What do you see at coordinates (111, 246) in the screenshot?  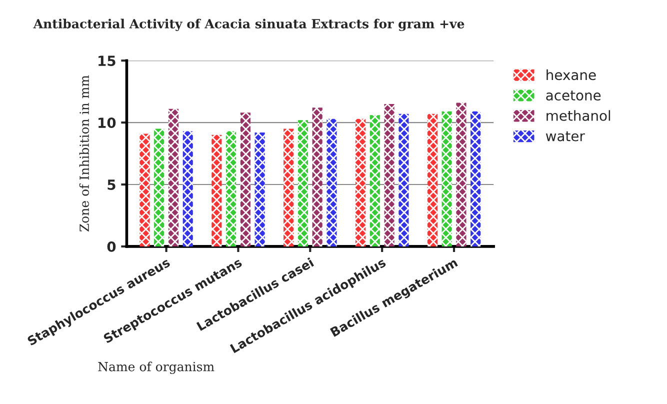 I see `y-tick-label: 0` at bounding box center [111, 246].